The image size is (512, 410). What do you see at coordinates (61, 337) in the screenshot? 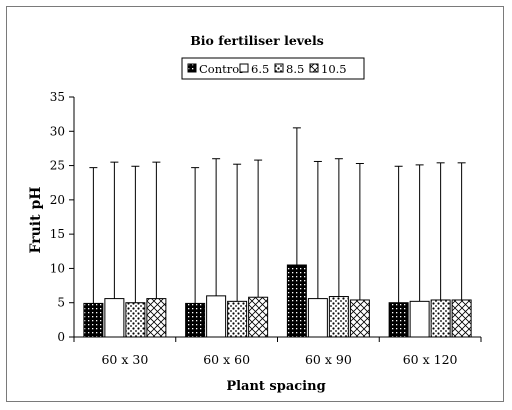
I see `y-tick-label: 0` at bounding box center [61, 337].